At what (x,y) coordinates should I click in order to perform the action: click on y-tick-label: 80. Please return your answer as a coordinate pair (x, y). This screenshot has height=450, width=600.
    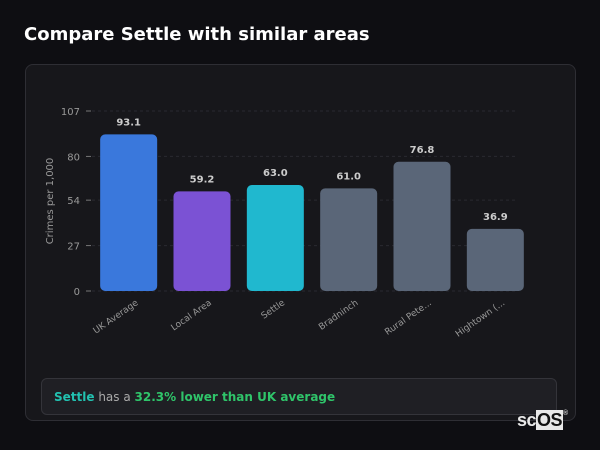
    Looking at the image, I should click on (73, 157).